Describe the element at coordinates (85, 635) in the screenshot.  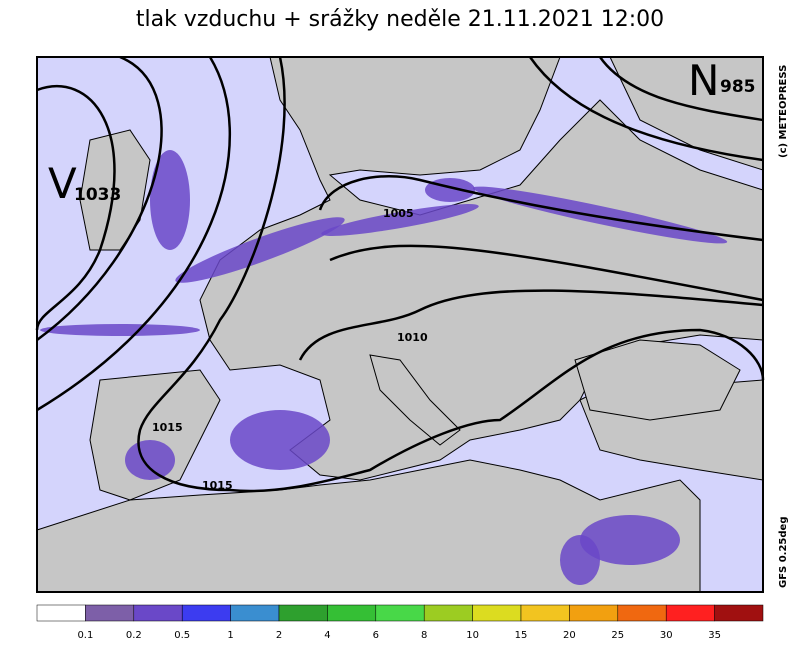
I see `legend-label: 0.1` at that location.